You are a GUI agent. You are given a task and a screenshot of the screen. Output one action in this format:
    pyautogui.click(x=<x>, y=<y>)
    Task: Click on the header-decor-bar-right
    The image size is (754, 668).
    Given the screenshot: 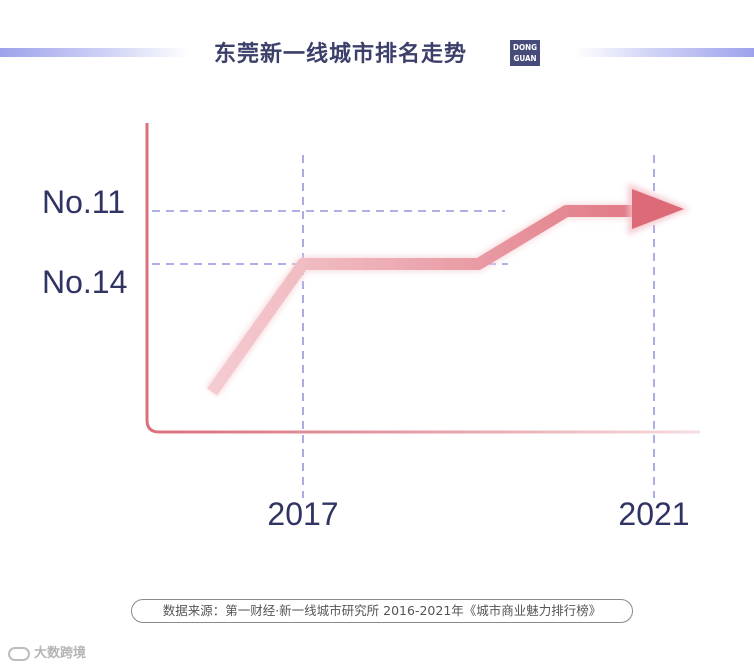 What is the action you would take?
    pyautogui.click(x=664, y=52)
    